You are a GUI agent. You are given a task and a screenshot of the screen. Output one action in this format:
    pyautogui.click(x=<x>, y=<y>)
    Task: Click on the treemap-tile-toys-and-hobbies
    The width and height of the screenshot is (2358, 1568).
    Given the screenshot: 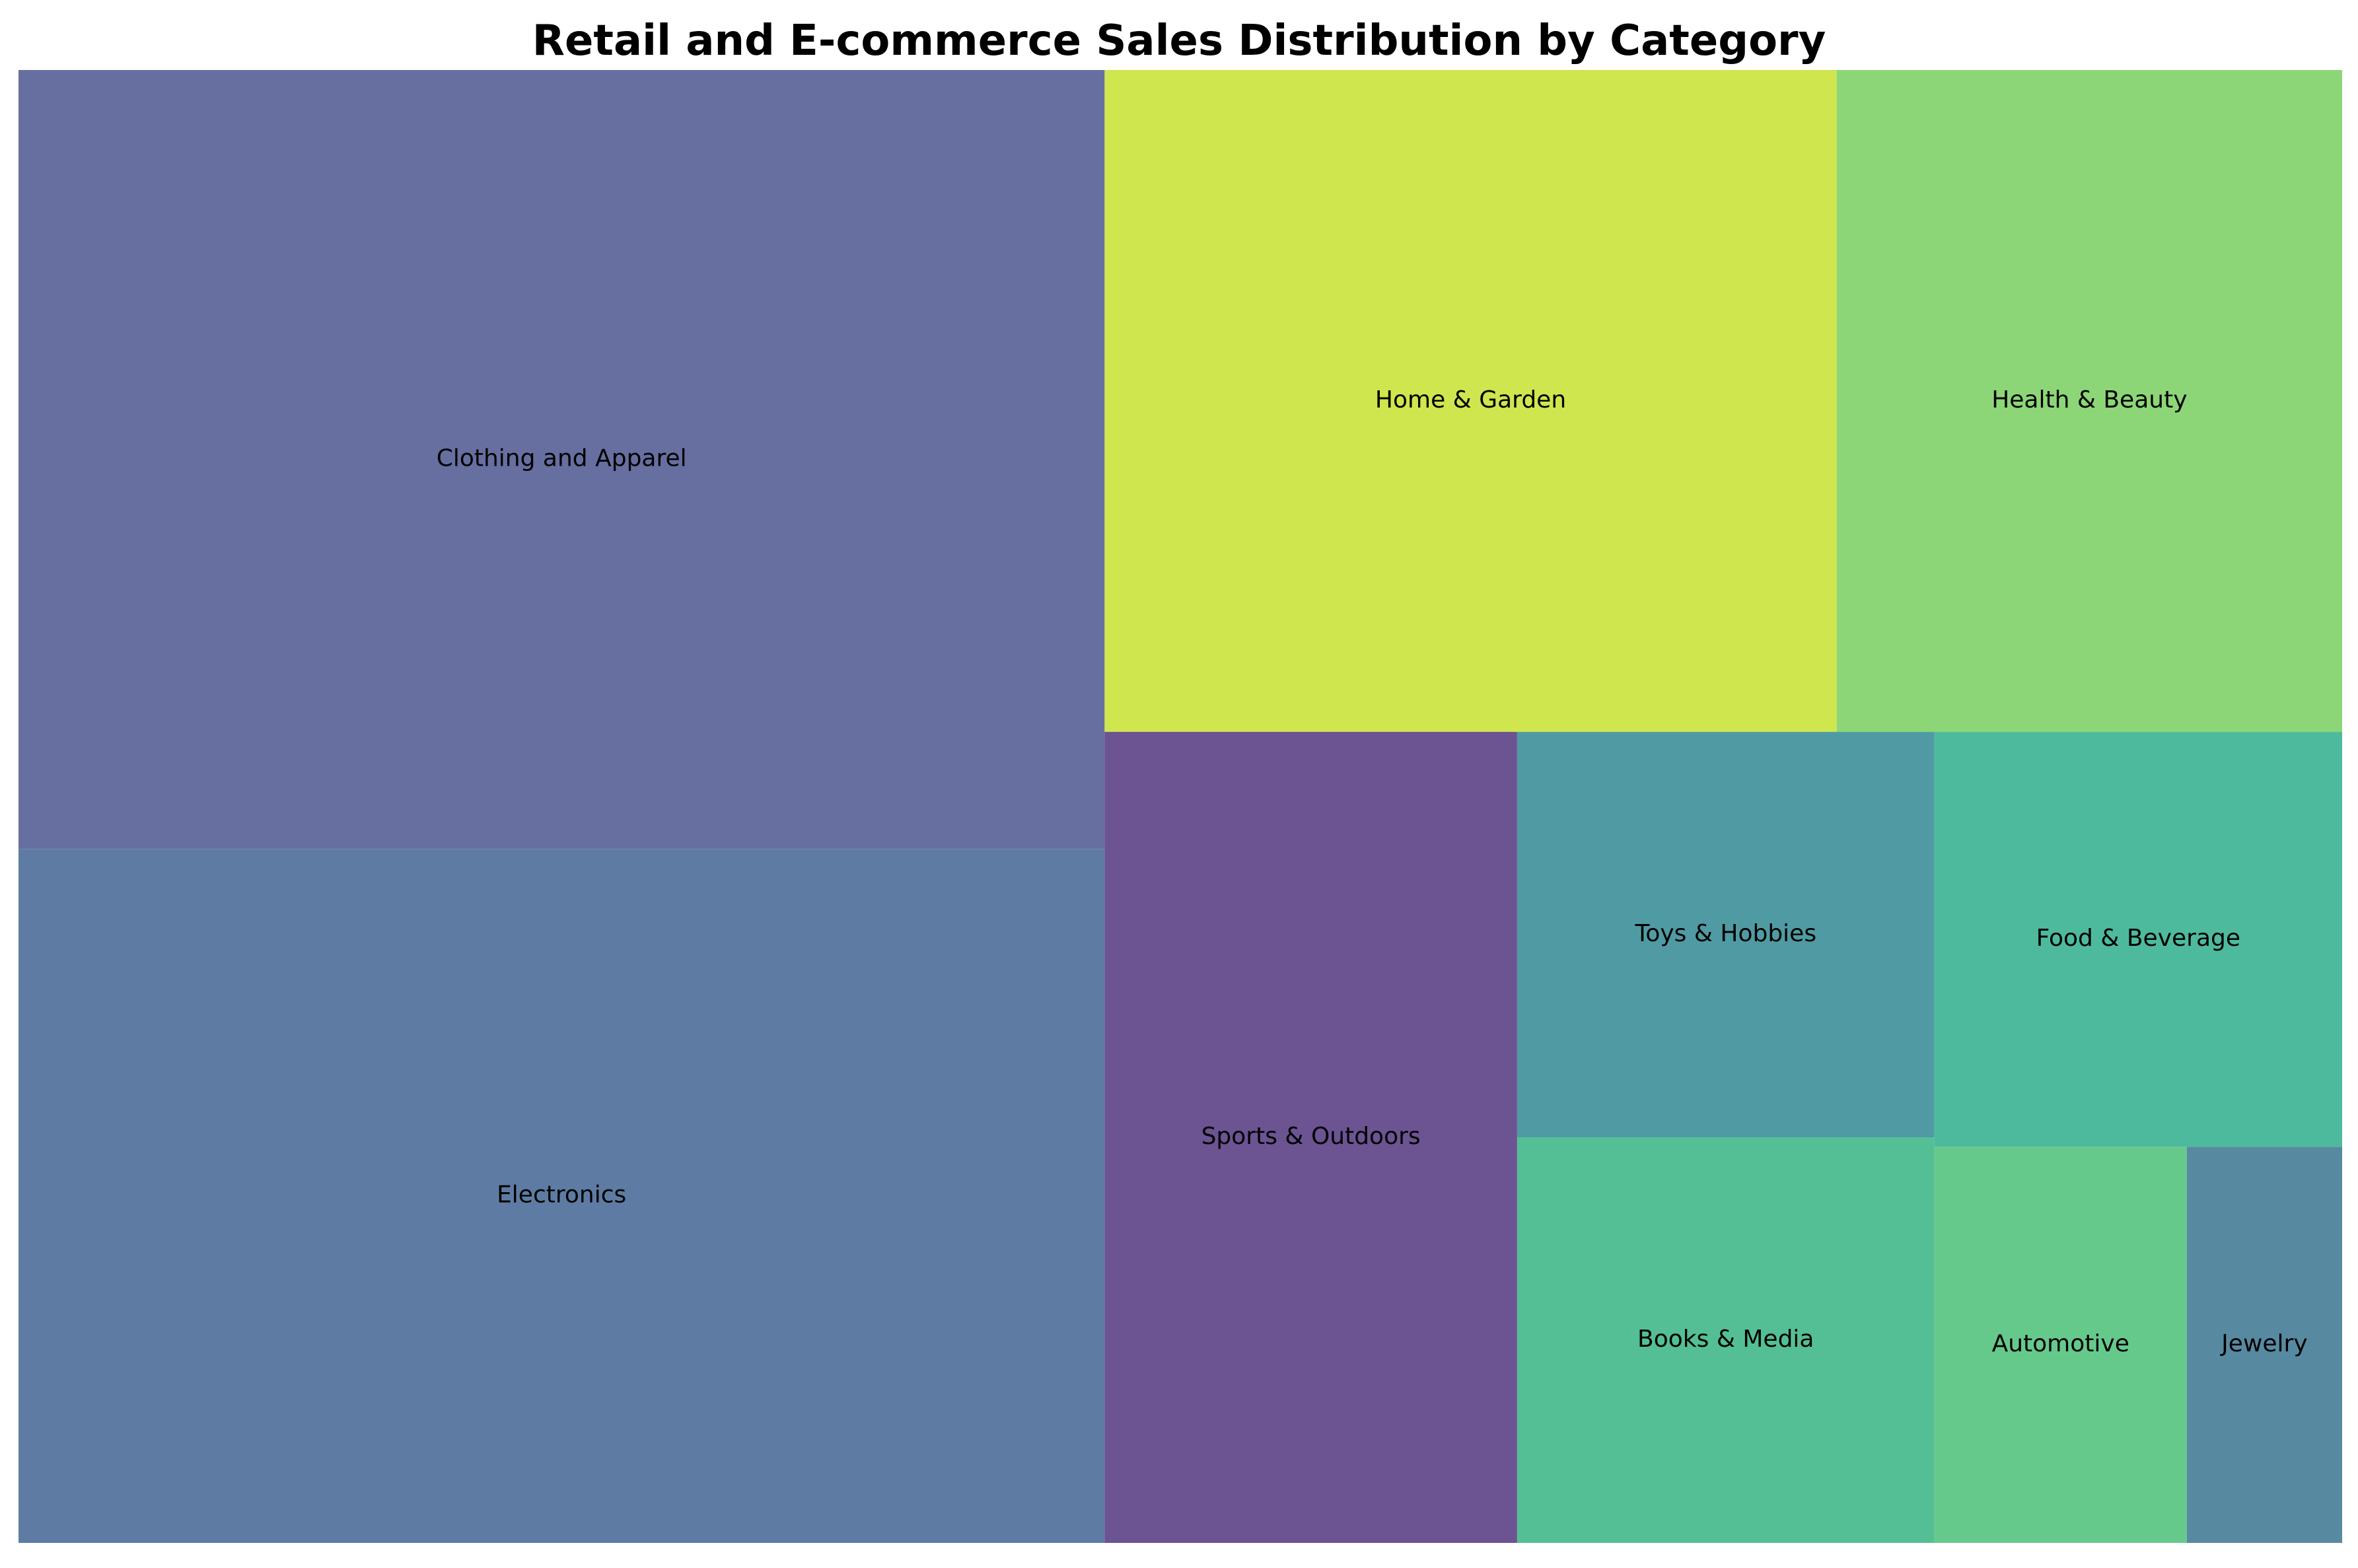 What is the action you would take?
    pyautogui.click(x=1726, y=935)
    